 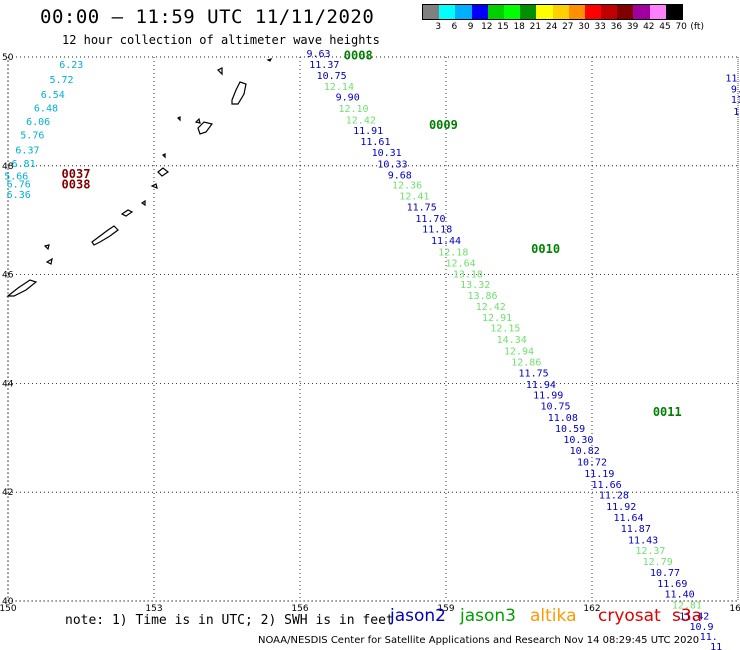 I want to click on wave-height-value: 11.42, so click(x=694, y=616).